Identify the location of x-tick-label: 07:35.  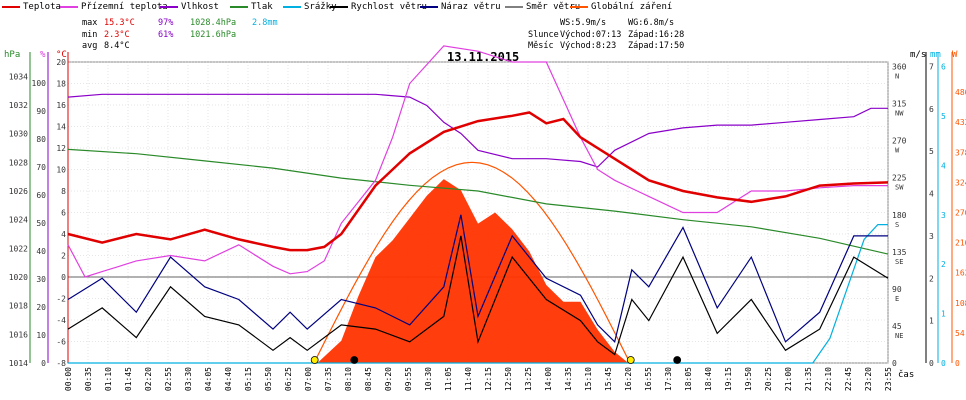
(328, 379).